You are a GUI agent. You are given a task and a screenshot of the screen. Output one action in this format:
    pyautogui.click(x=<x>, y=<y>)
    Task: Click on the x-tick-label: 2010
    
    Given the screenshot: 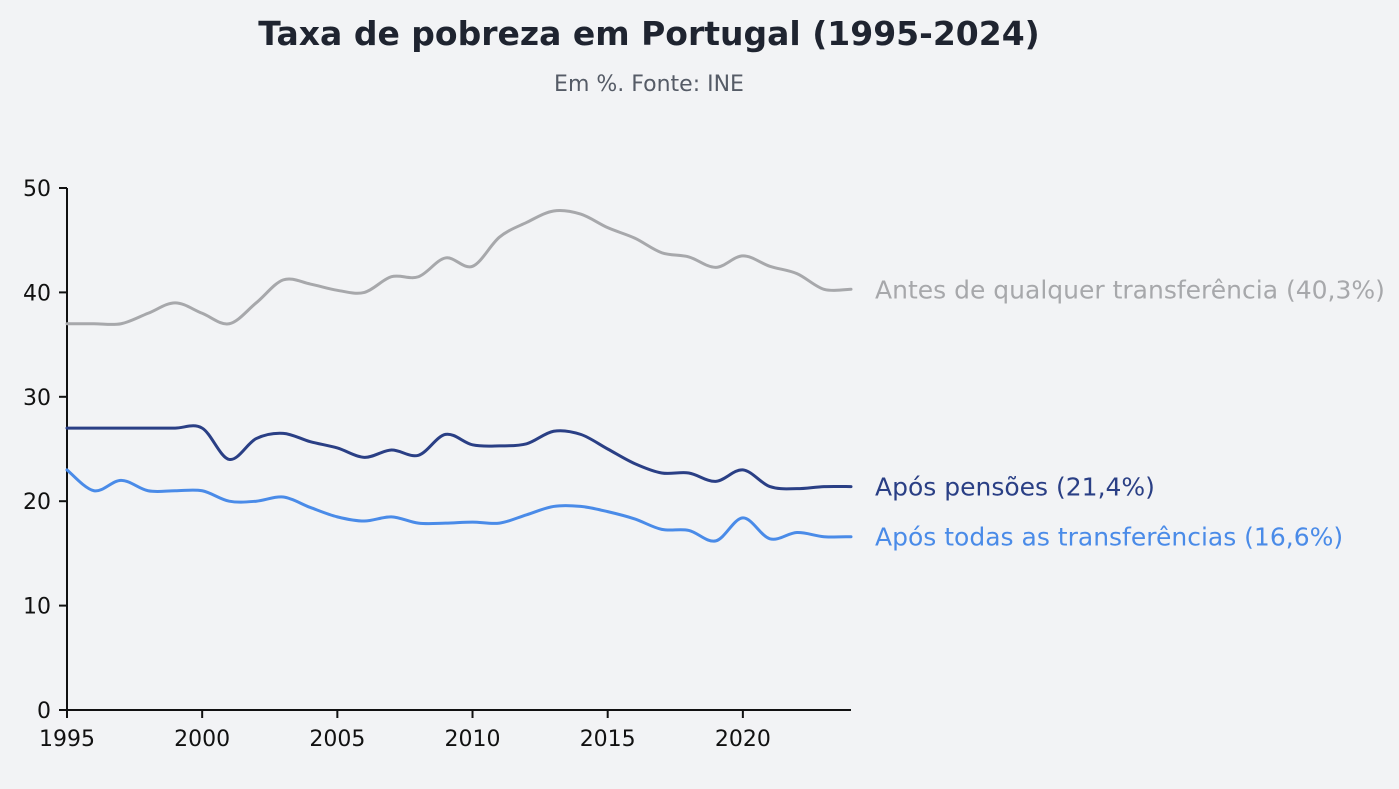 What is the action you would take?
    pyautogui.click(x=473, y=739)
    